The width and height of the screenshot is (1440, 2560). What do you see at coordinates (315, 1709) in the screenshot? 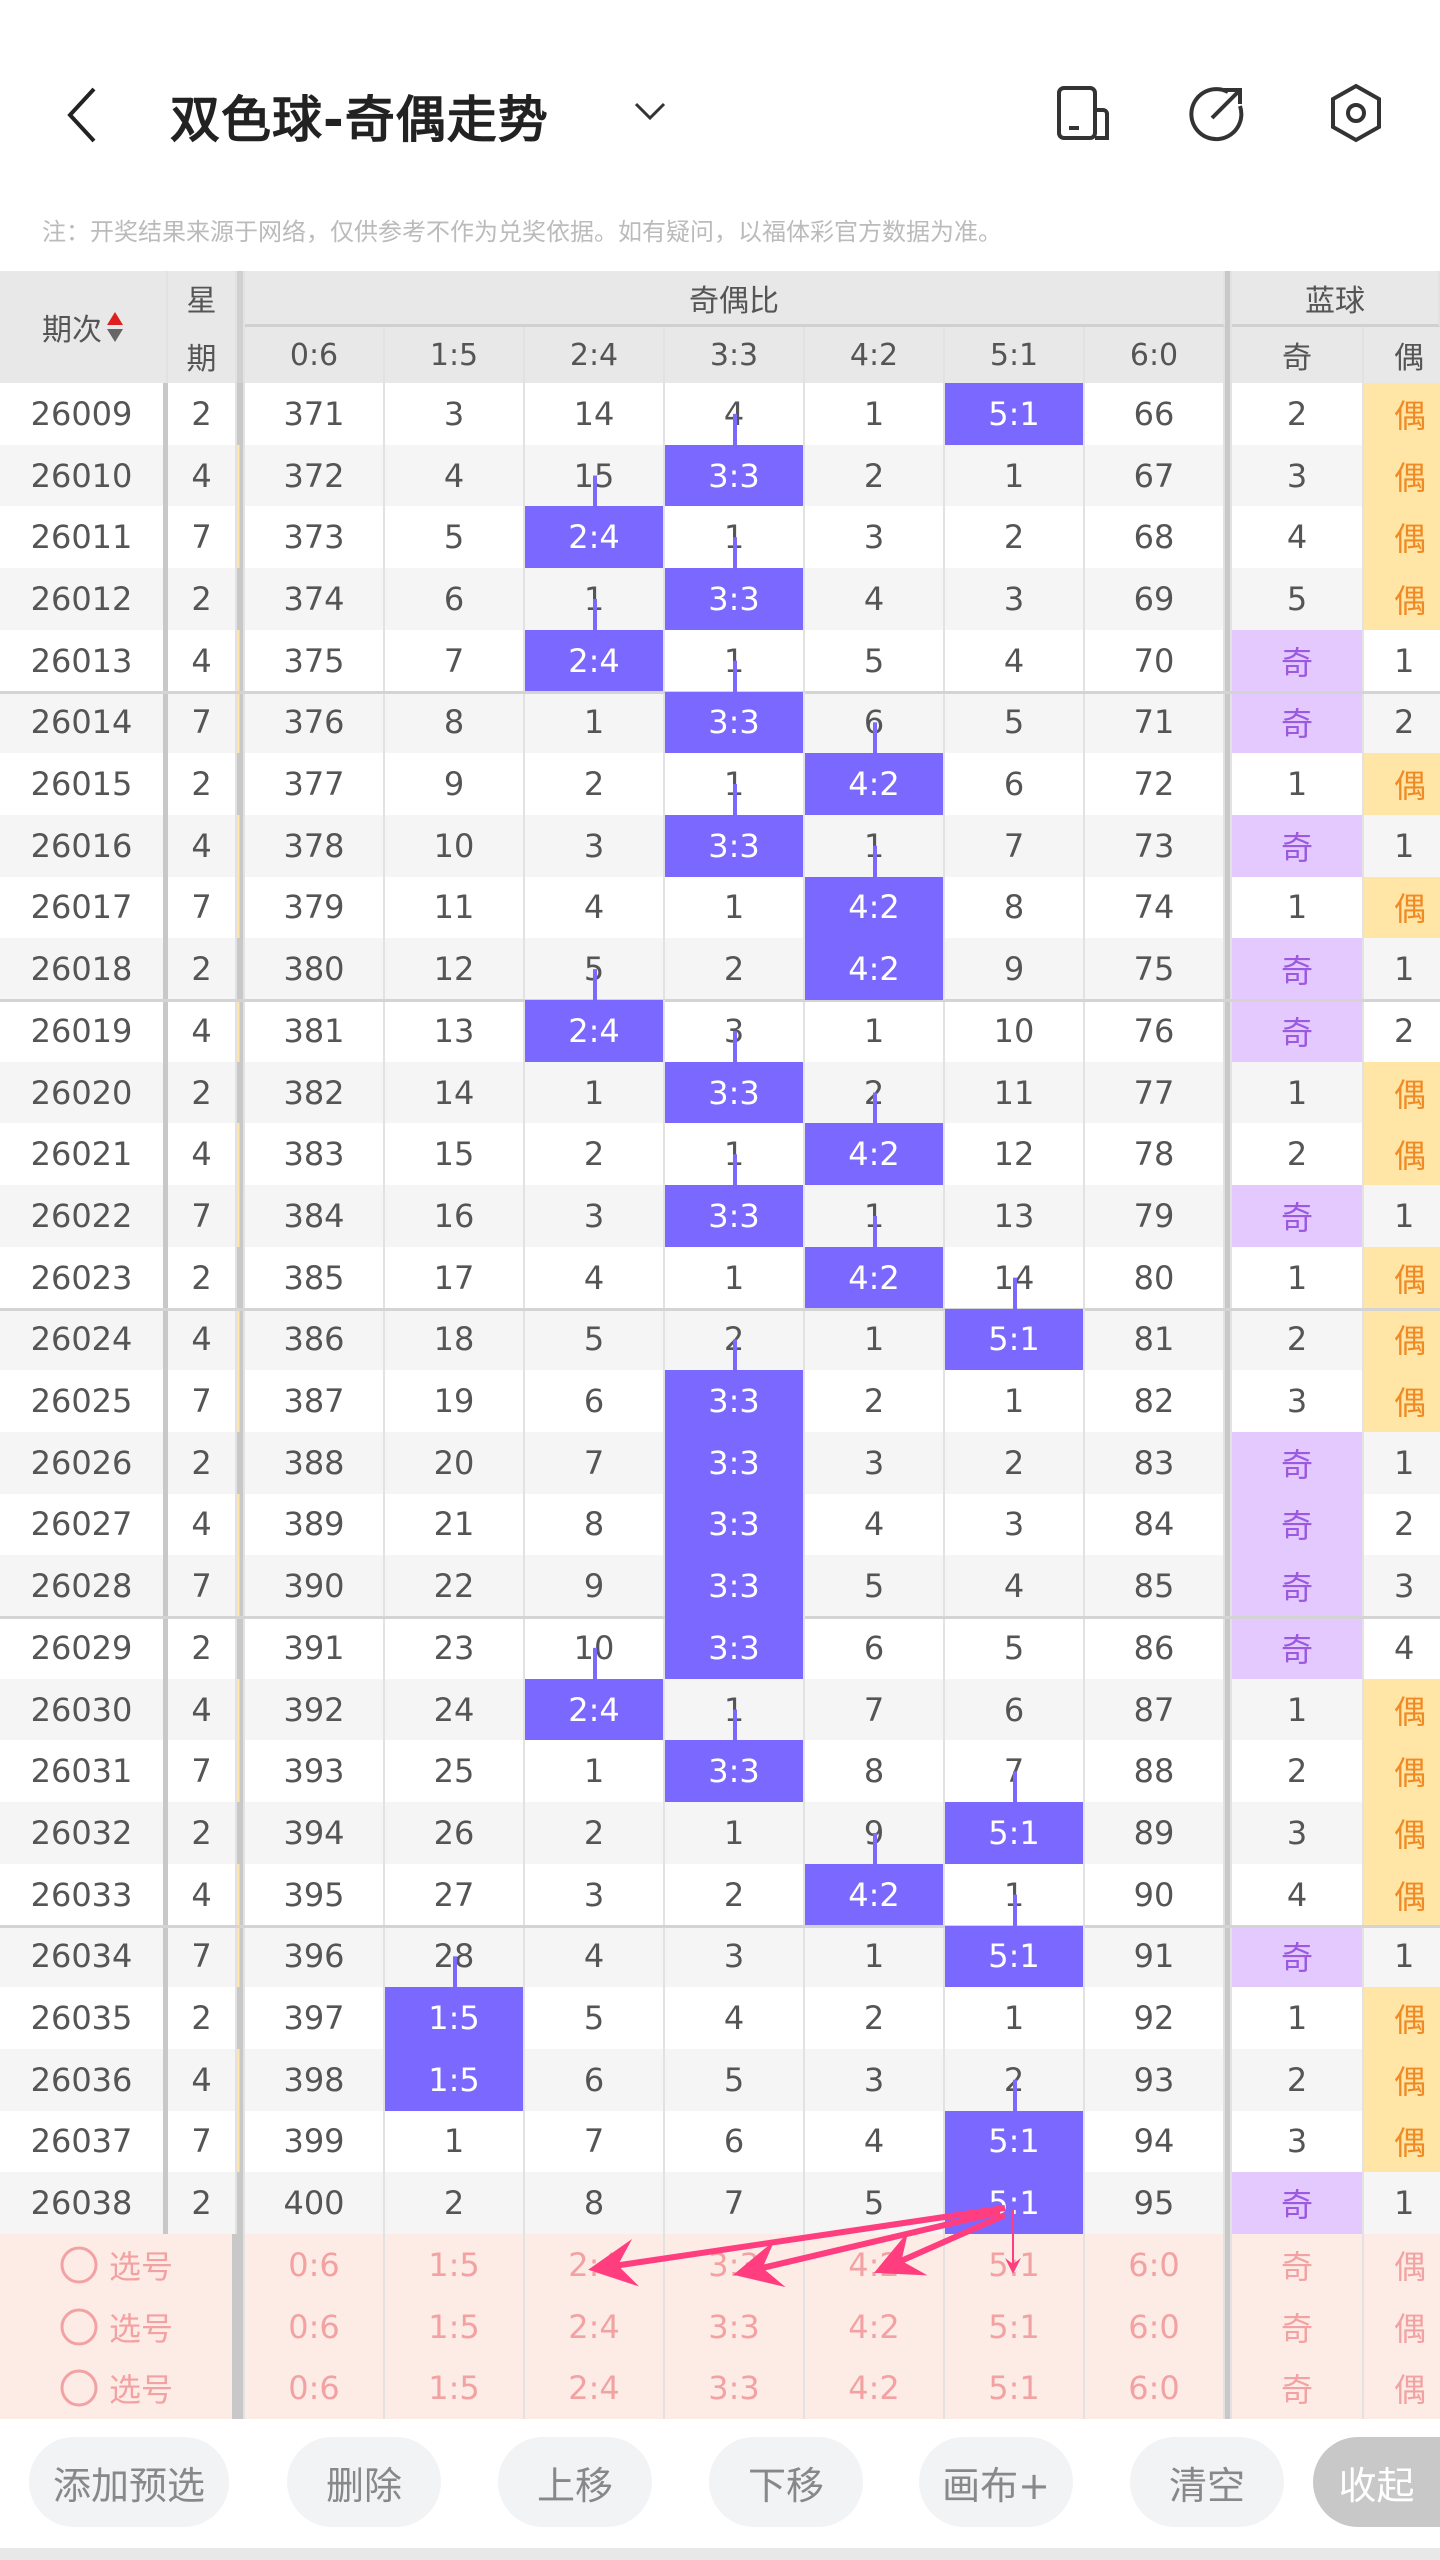
I see `ratio-cell: 392` at bounding box center [315, 1709].